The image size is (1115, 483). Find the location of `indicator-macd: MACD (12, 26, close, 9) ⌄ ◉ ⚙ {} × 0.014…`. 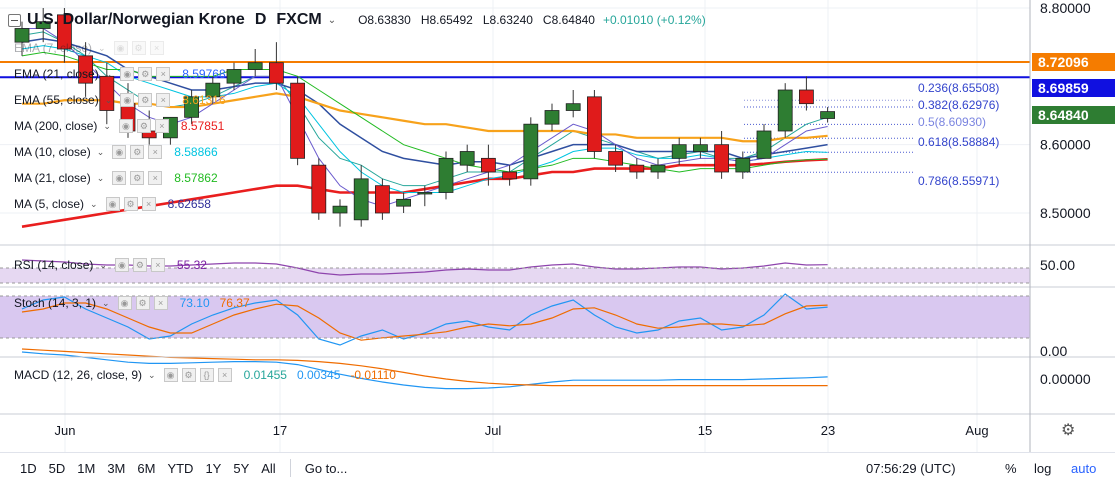

indicator-macd: MACD (12, 26, close, 9) ⌄ ◉ ⚙ {} × 0.014… is located at coordinates (205, 375).